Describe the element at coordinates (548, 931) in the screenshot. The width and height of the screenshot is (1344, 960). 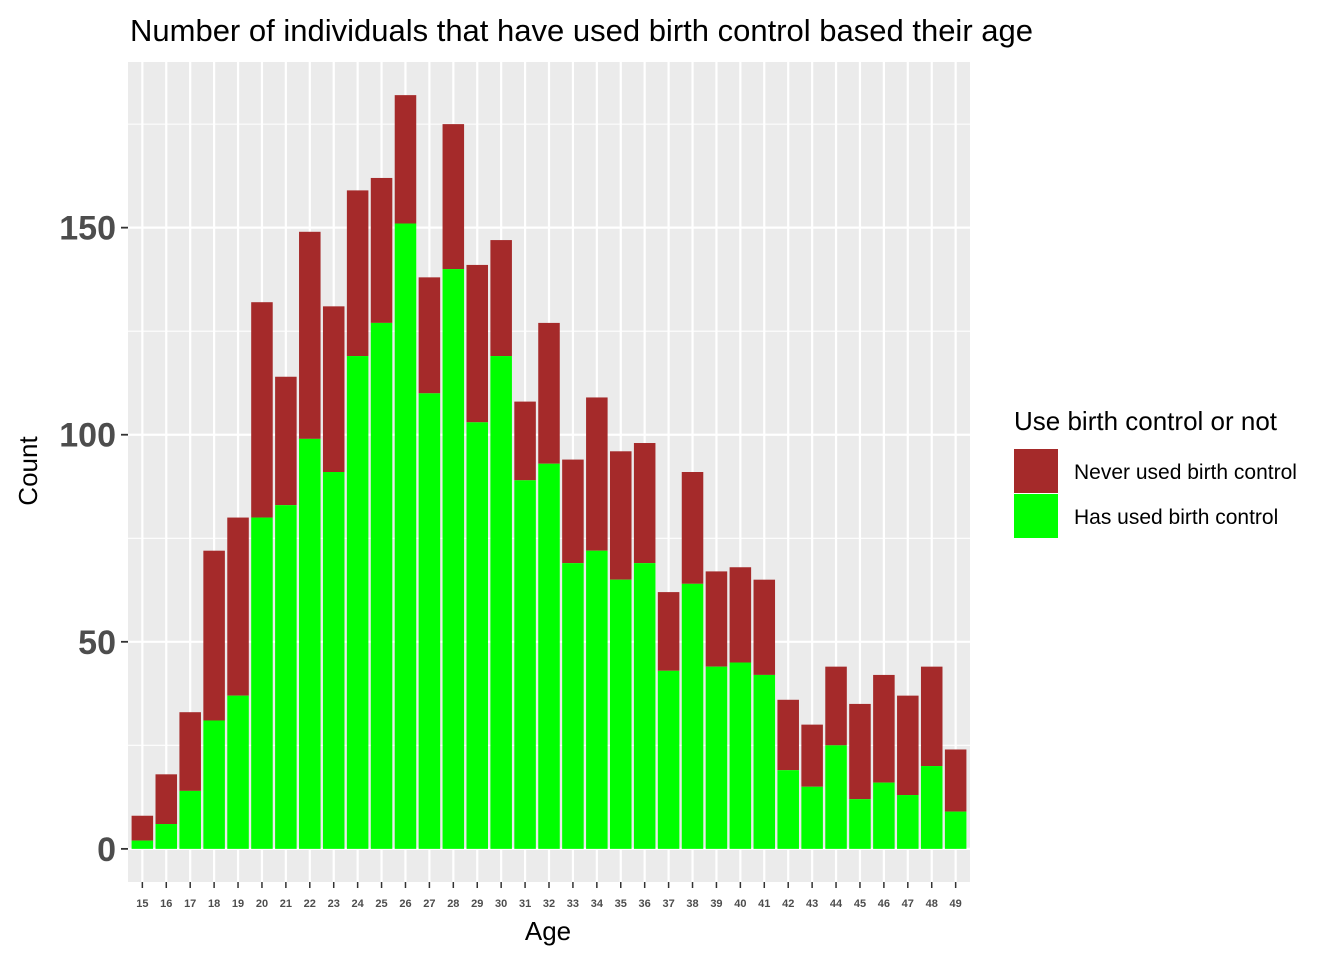
I see `x-axis-title: Age` at that location.